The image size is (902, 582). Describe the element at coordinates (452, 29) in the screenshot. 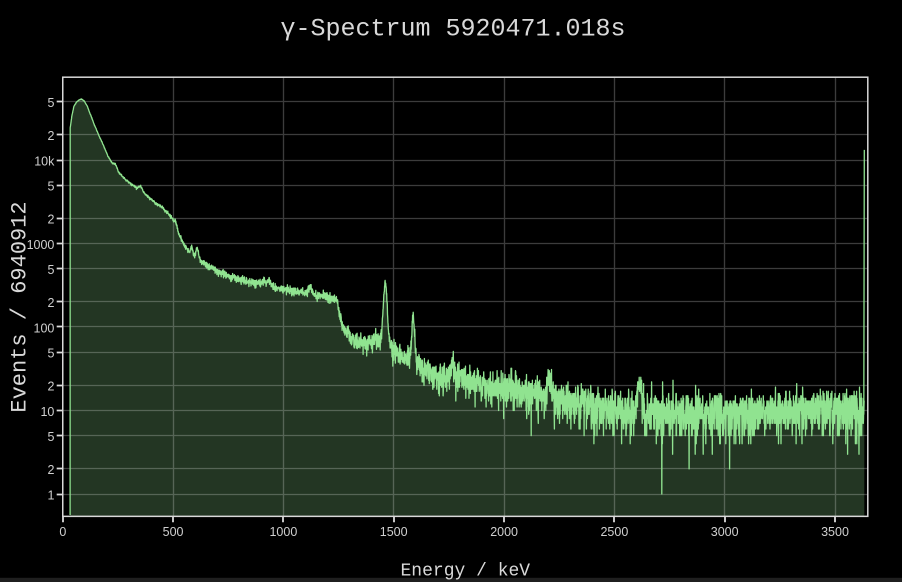

I see `svg-text: γ-Spectrum 5920471.018s` at that location.